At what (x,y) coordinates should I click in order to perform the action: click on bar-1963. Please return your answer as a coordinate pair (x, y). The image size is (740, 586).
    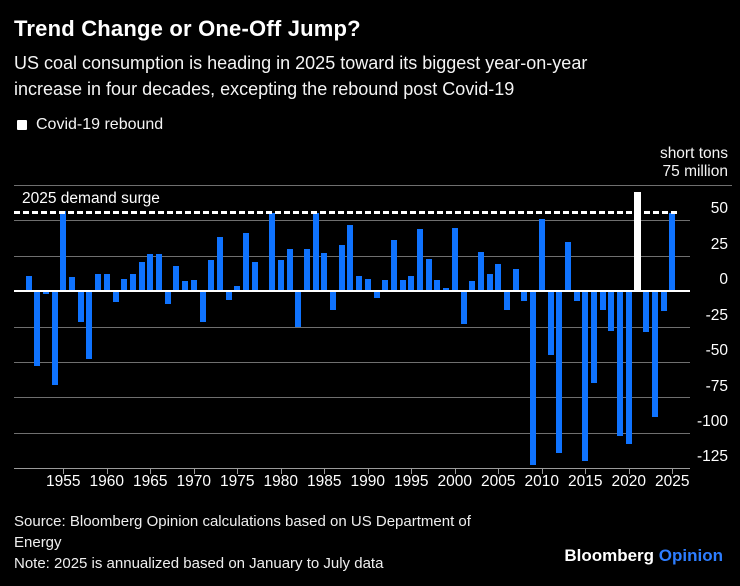
    Looking at the image, I should click on (132, 283).